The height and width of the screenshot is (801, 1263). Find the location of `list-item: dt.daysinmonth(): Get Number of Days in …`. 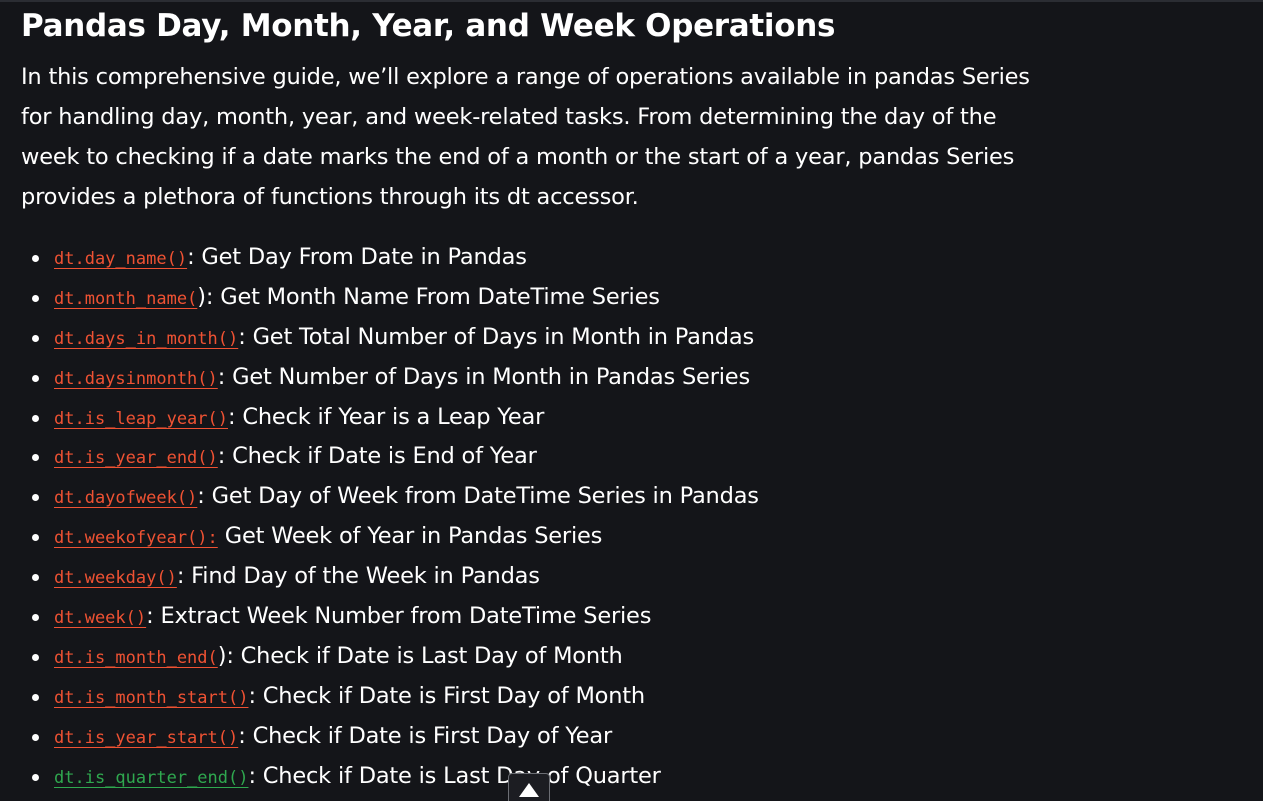

list-item: dt.daysinmonth(): Get Number of Days in … is located at coordinates (531, 378).